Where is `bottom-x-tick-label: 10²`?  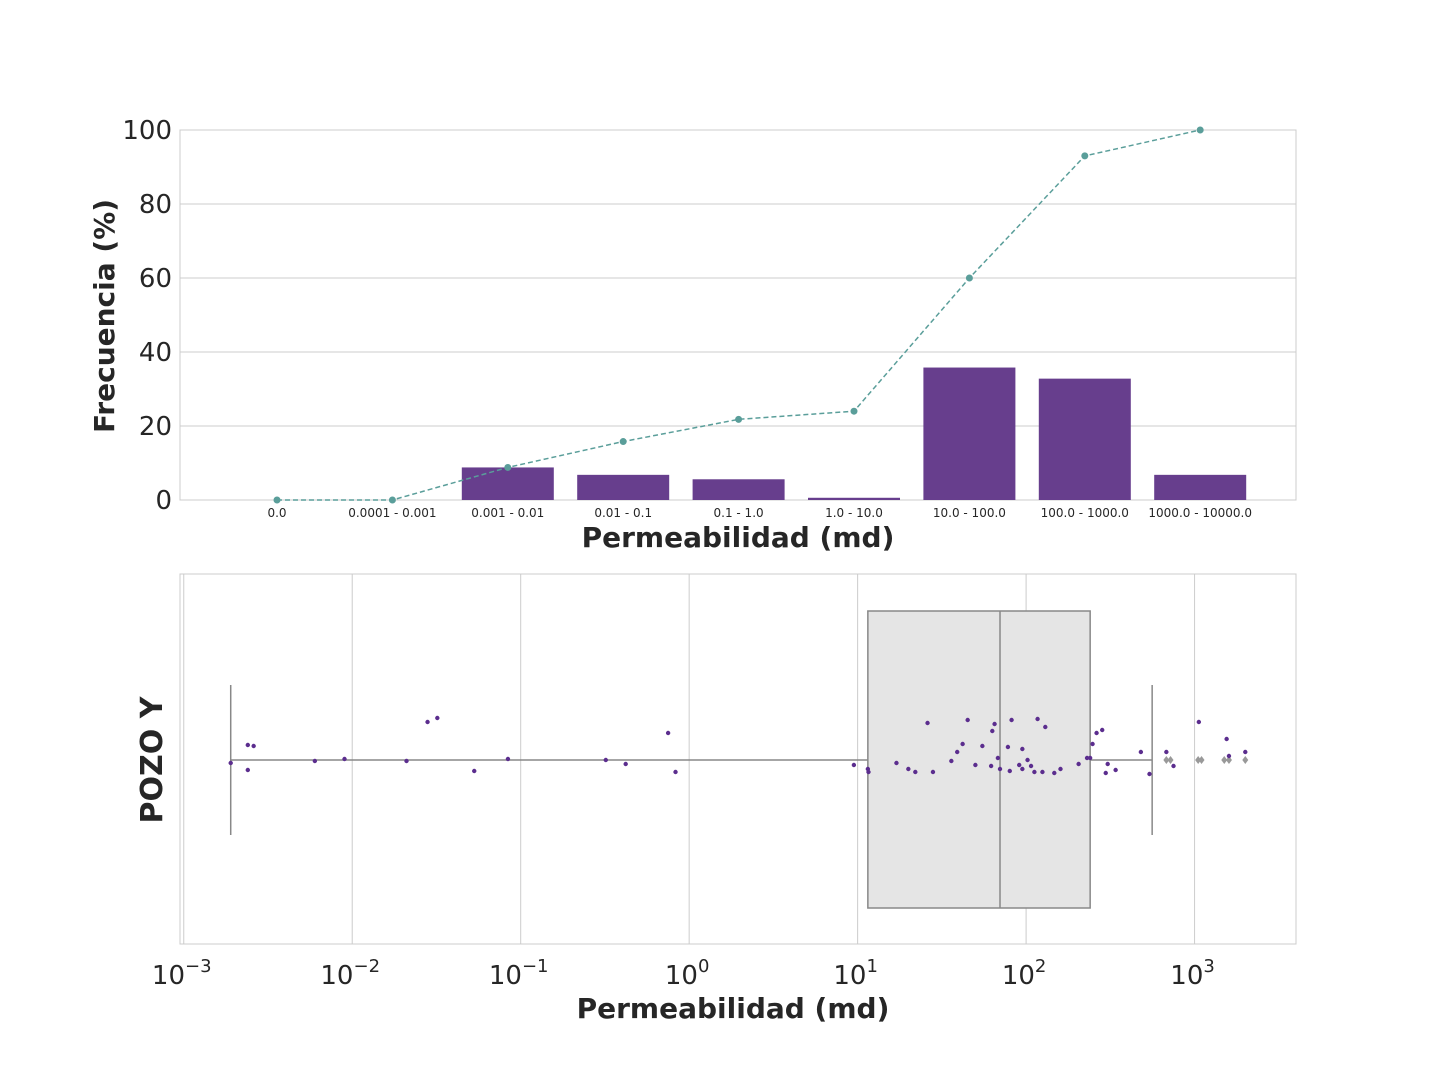 bottom-x-tick-label: 10² is located at coordinates (1024, 973).